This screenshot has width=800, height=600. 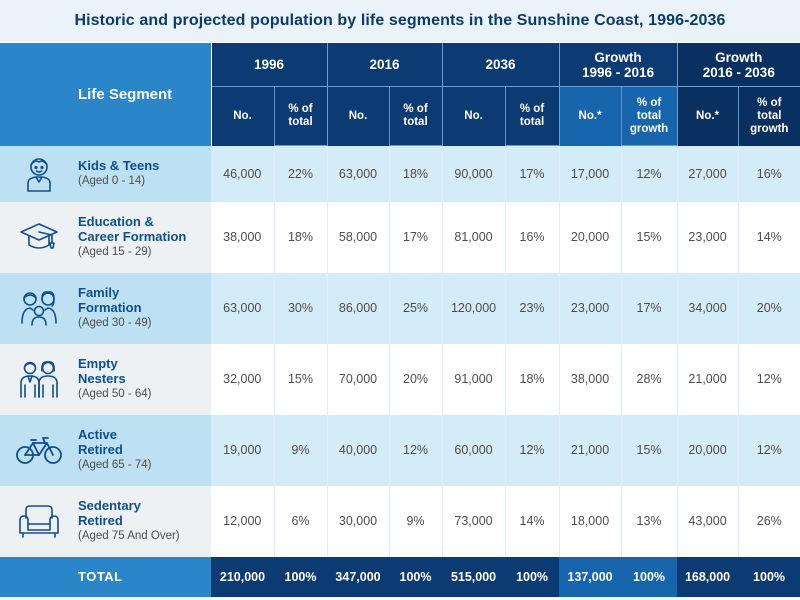 What do you see at coordinates (358, 450) in the screenshot?
I see `cell-no-2016: 40,000` at bounding box center [358, 450].